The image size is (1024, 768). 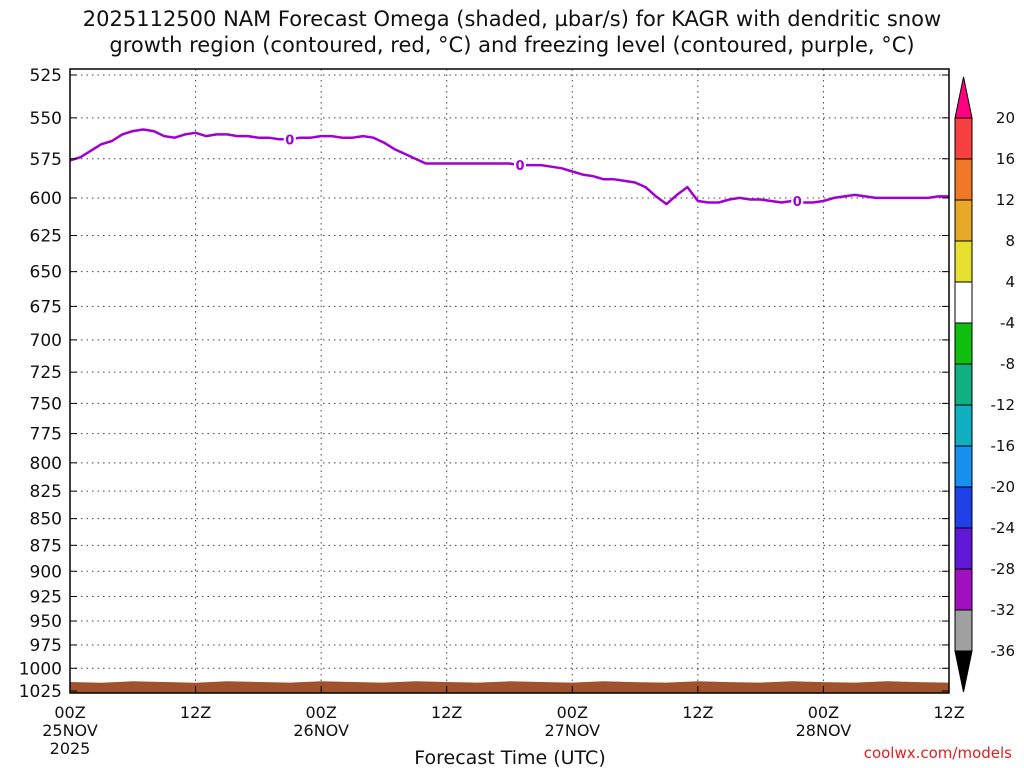 What do you see at coordinates (70, 748) in the screenshot?
I see `x-year-label: 2025` at bounding box center [70, 748].